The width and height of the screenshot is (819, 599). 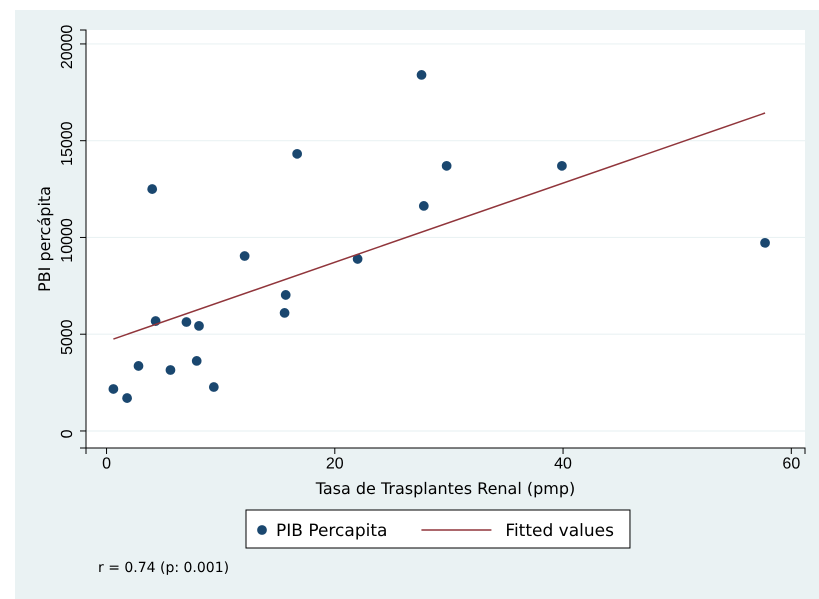 I want to click on x-tick-label: 40, so click(x=563, y=463).